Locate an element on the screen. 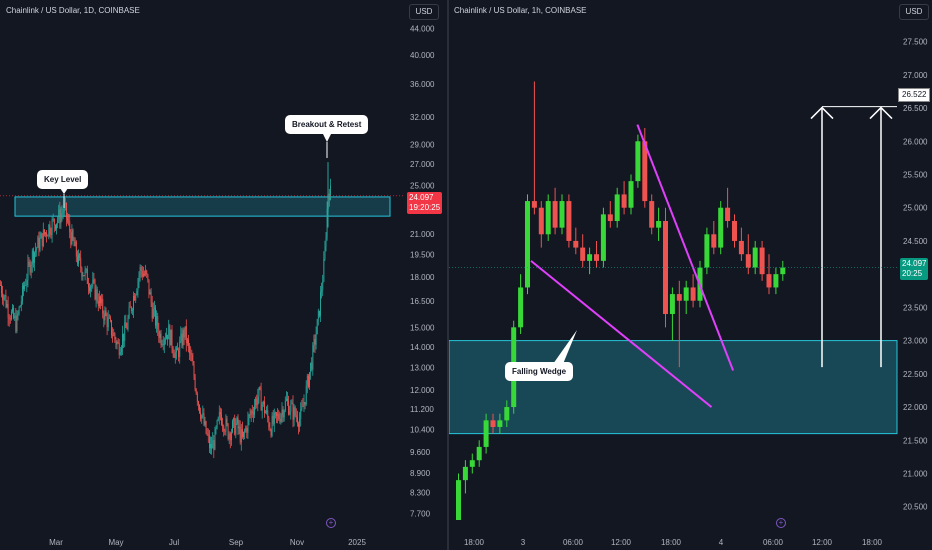 The width and height of the screenshot is (932, 550). wedge-lower-line is located at coordinates (621, 334).